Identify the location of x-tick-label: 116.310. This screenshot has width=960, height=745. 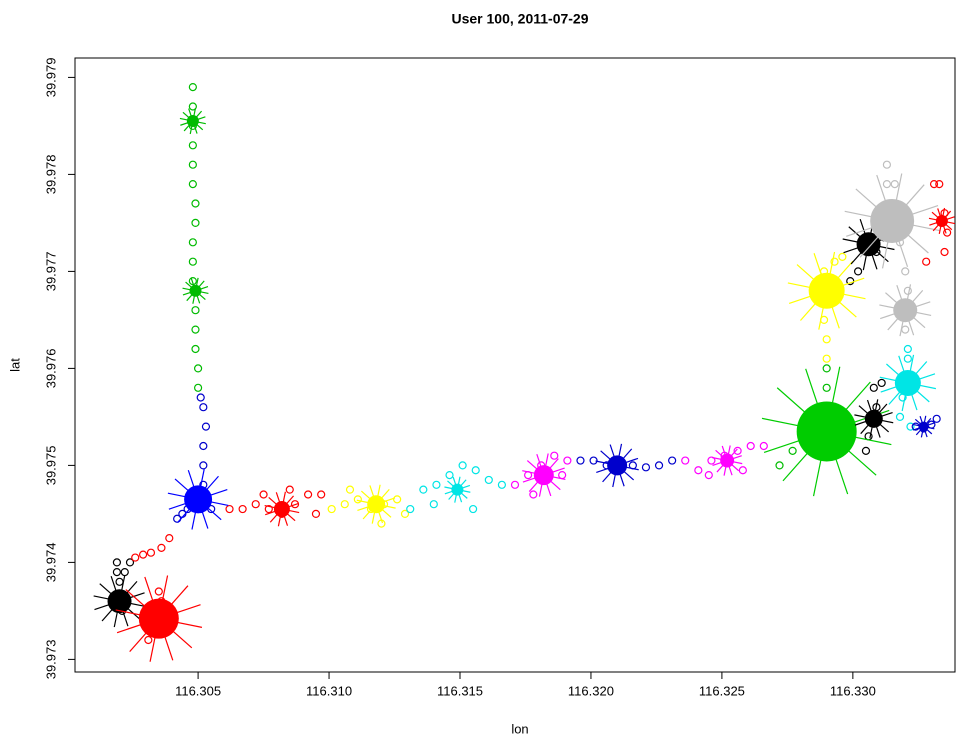
(329, 690).